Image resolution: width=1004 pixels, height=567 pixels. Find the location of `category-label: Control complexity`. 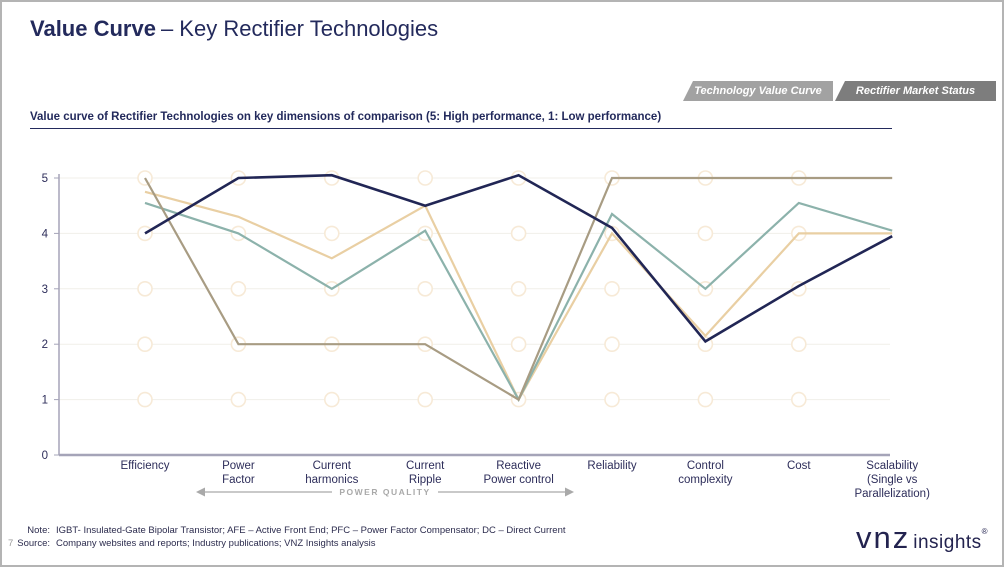

category-label: Control complexity is located at coordinates (705, 473).